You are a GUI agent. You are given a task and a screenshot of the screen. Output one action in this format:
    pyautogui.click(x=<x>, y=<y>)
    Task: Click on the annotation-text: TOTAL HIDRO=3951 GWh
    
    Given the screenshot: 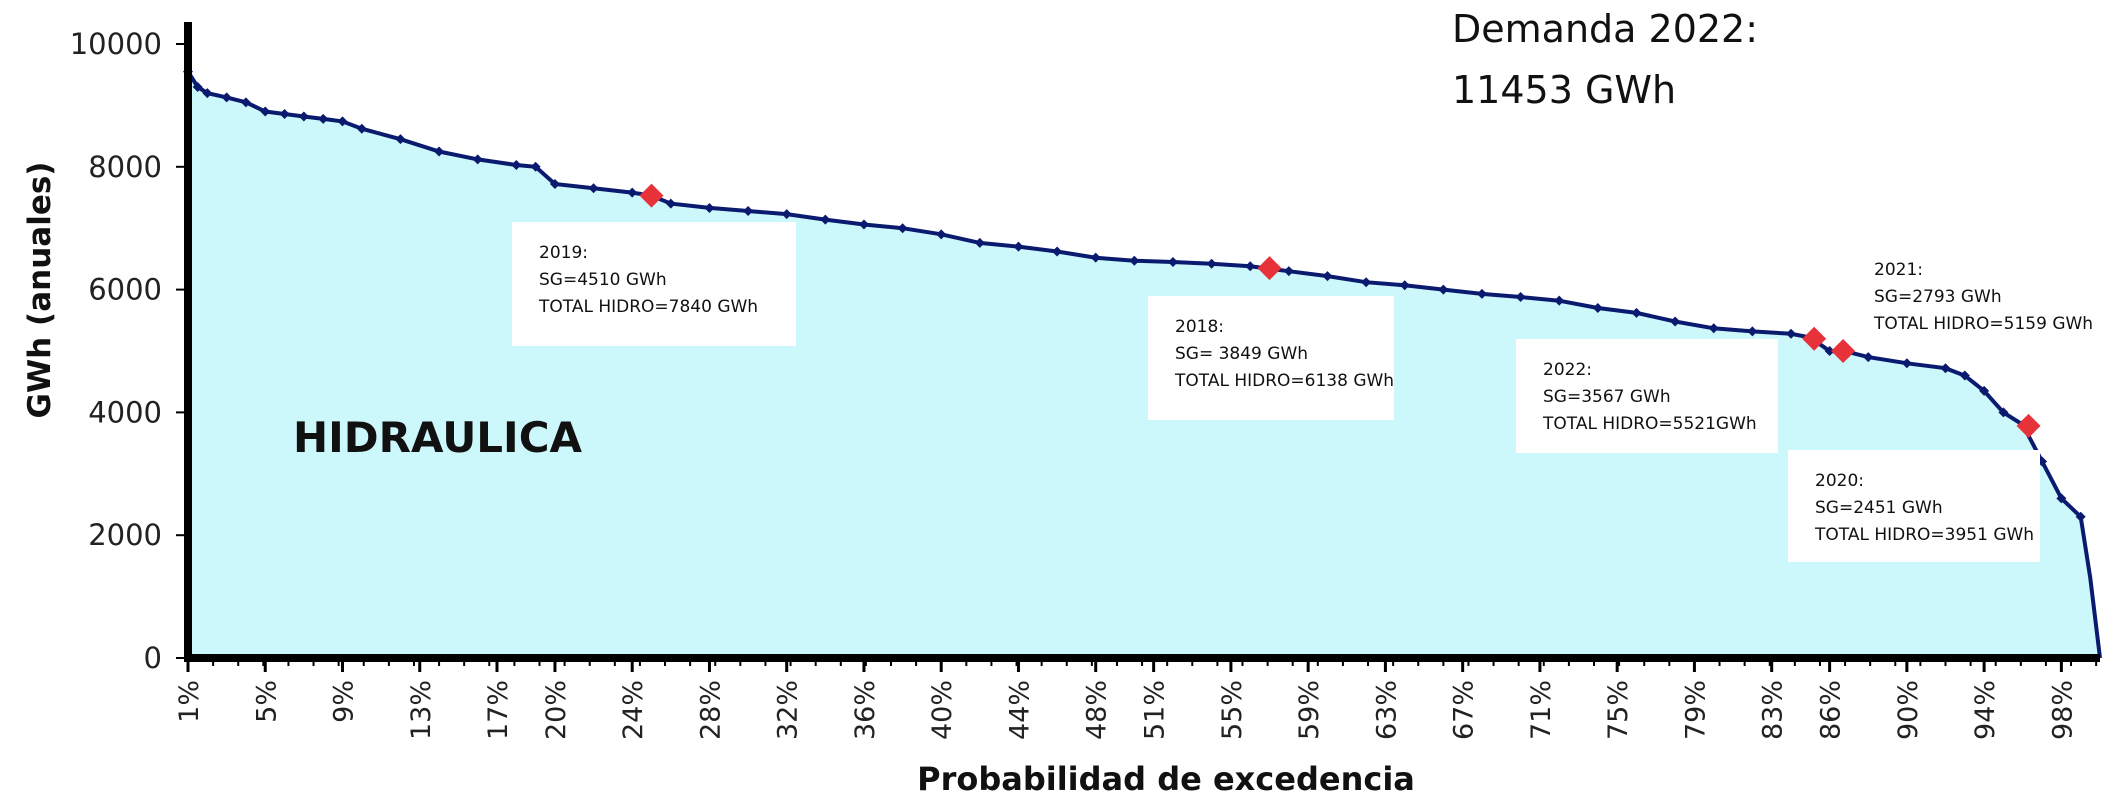 What is the action you would take?
    pyautogui.click(x=1924, y=535)
    